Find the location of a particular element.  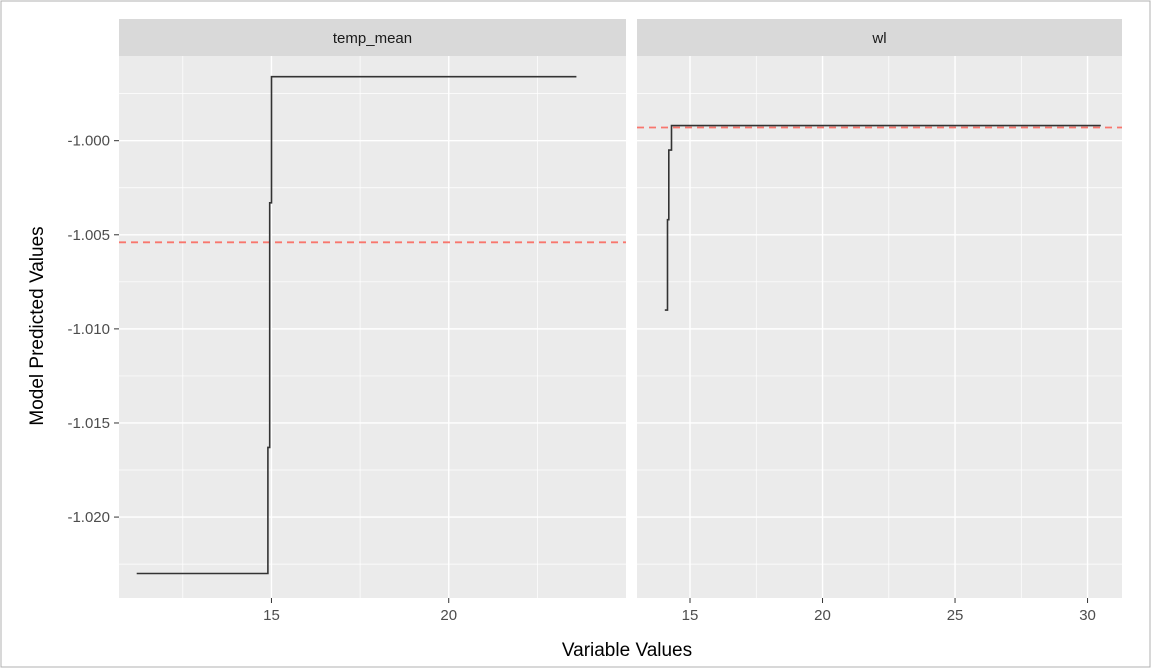

facet-strip-label: temp_mean is located at coordinates (372, 38).